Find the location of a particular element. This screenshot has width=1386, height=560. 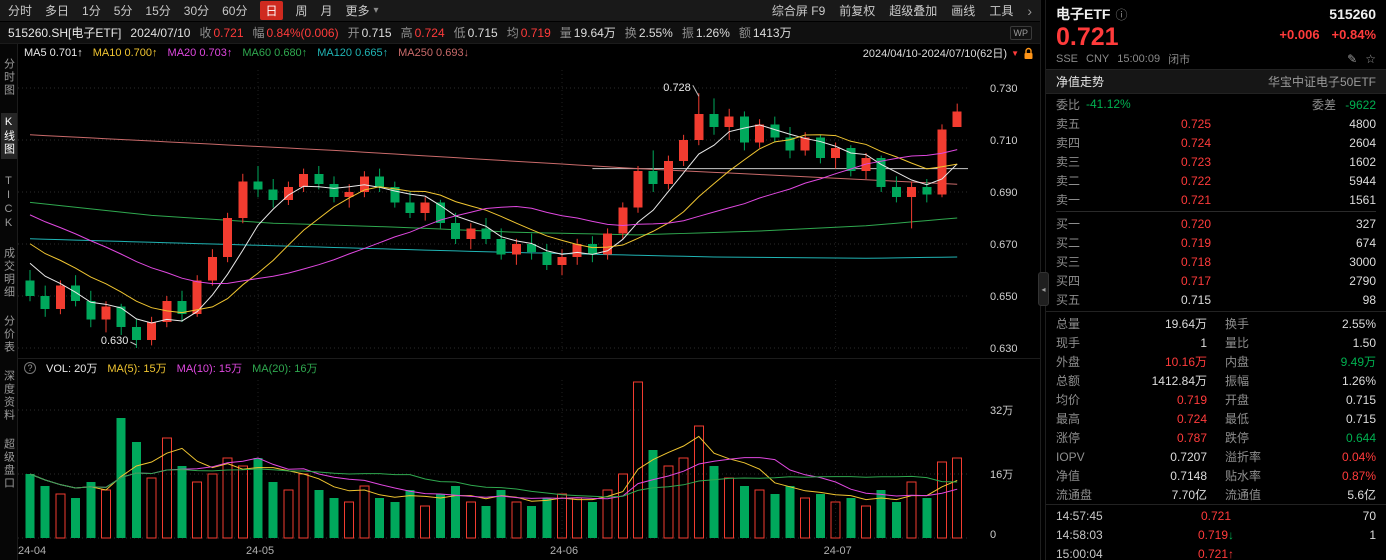

tool-button: 前复权 is located at coordinates (857, 11).